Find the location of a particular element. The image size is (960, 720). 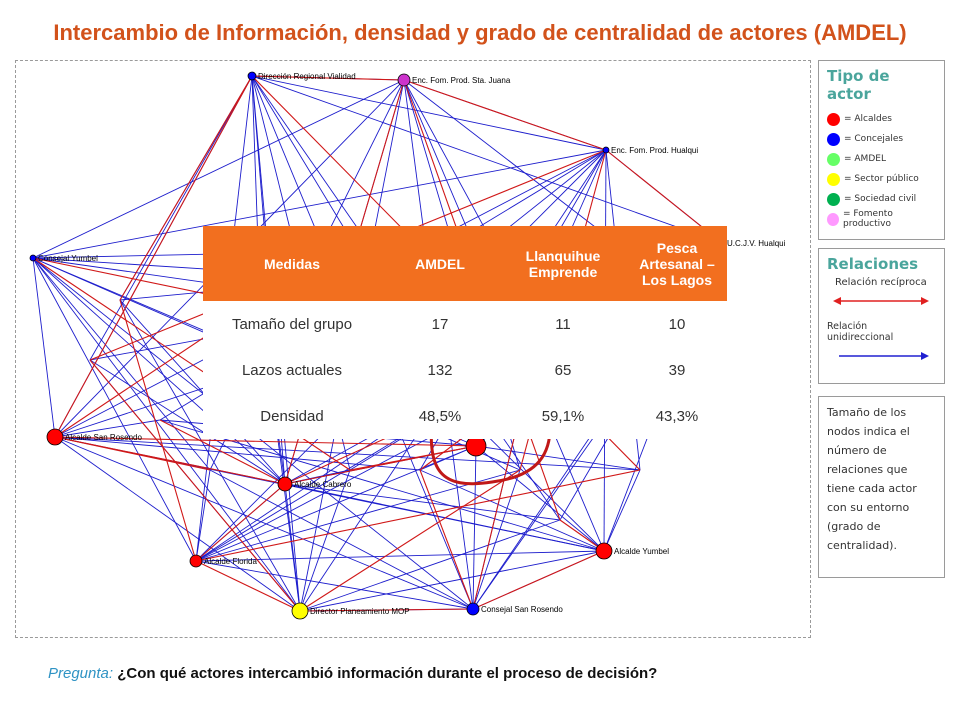

light-green-dot-icon is located at coordinates (833, 159).